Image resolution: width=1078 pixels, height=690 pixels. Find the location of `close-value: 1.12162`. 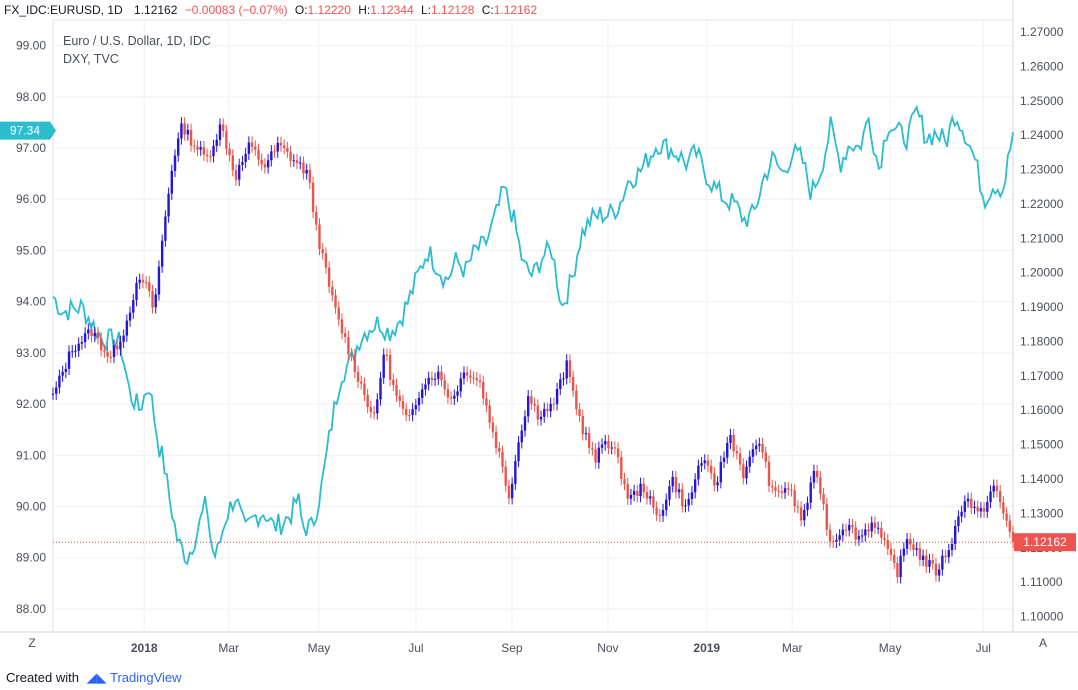

close-value: 1.12162 is located at coordinates (515, 10).